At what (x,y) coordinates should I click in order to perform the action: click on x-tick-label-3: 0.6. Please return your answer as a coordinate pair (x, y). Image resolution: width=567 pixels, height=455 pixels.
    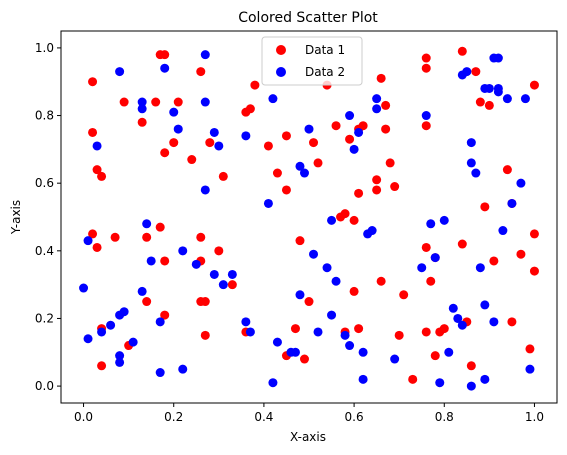
    Looking at the image, I should click on (354, 417).